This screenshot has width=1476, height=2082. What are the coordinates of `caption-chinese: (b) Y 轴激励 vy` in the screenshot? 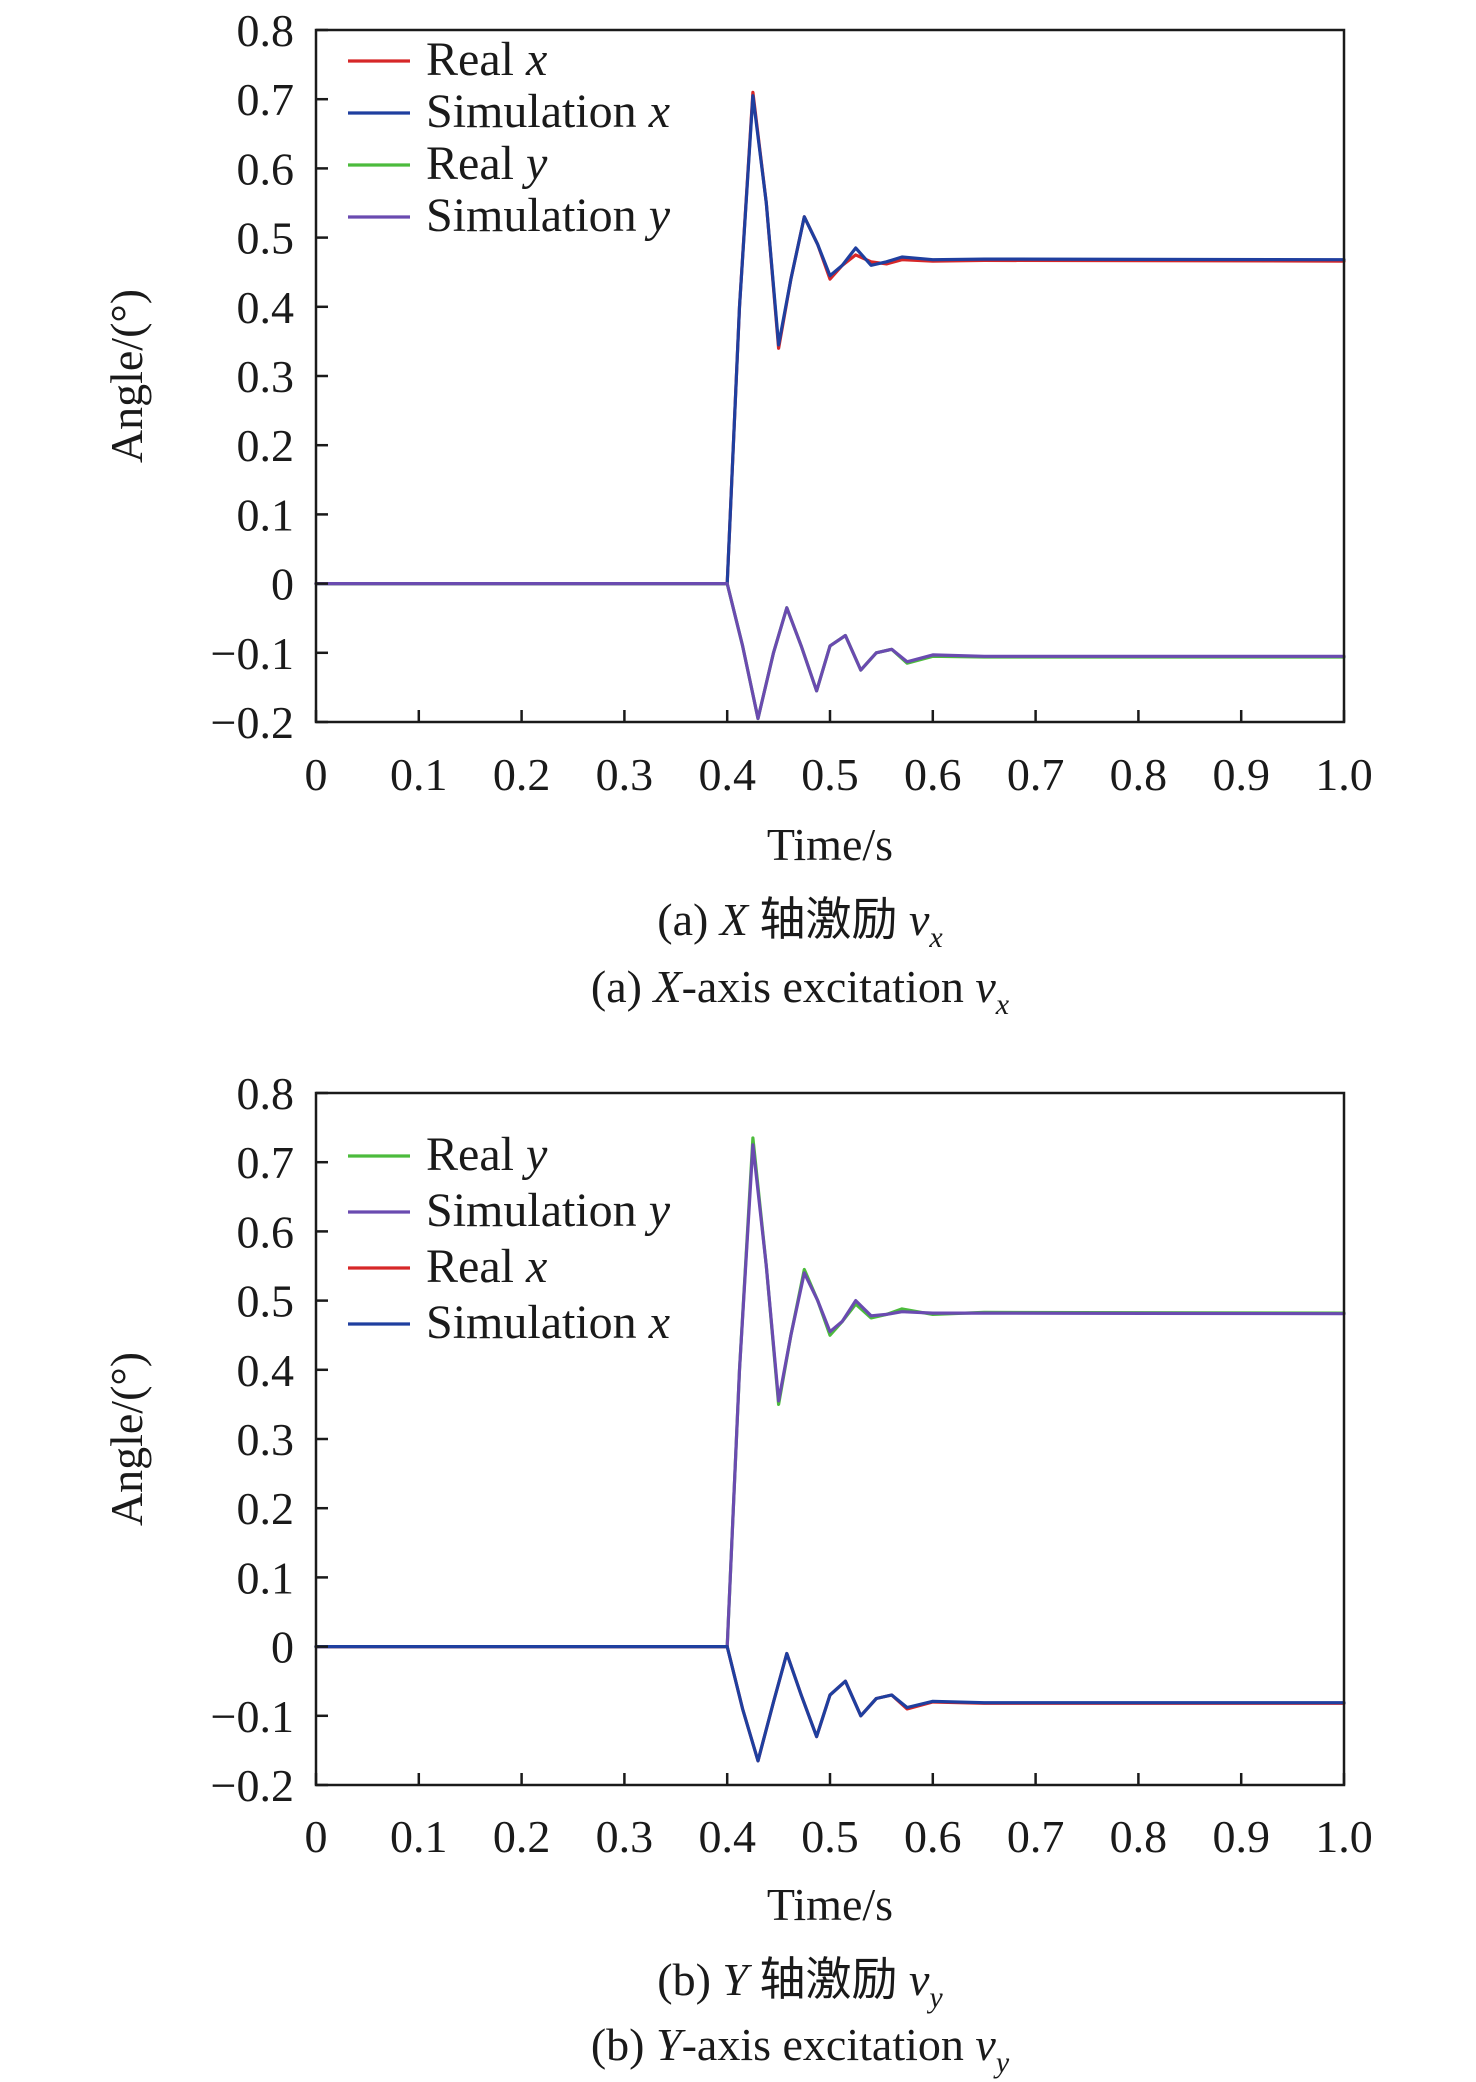 It's located at (800, 1984).